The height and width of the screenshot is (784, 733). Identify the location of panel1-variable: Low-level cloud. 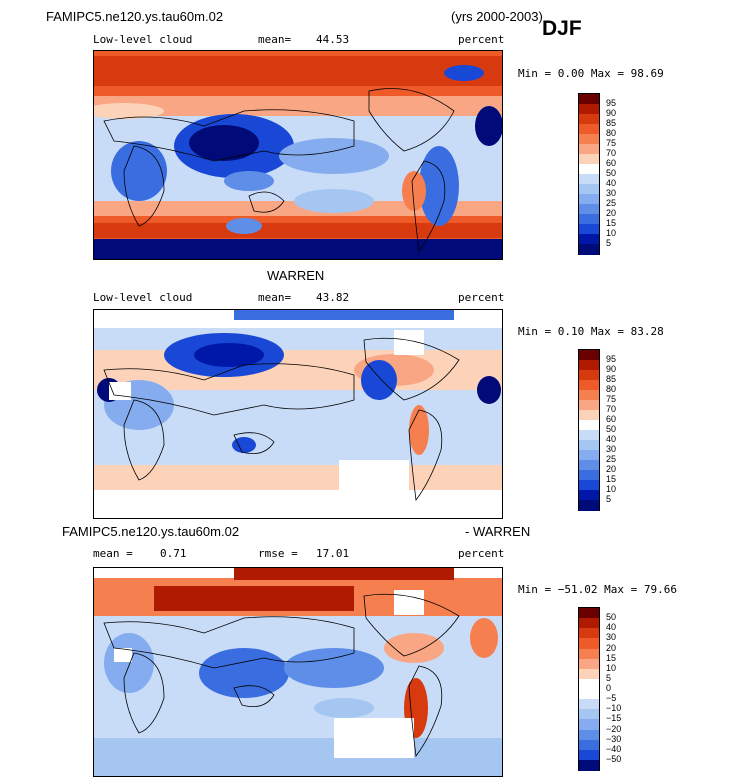
(143, 39).